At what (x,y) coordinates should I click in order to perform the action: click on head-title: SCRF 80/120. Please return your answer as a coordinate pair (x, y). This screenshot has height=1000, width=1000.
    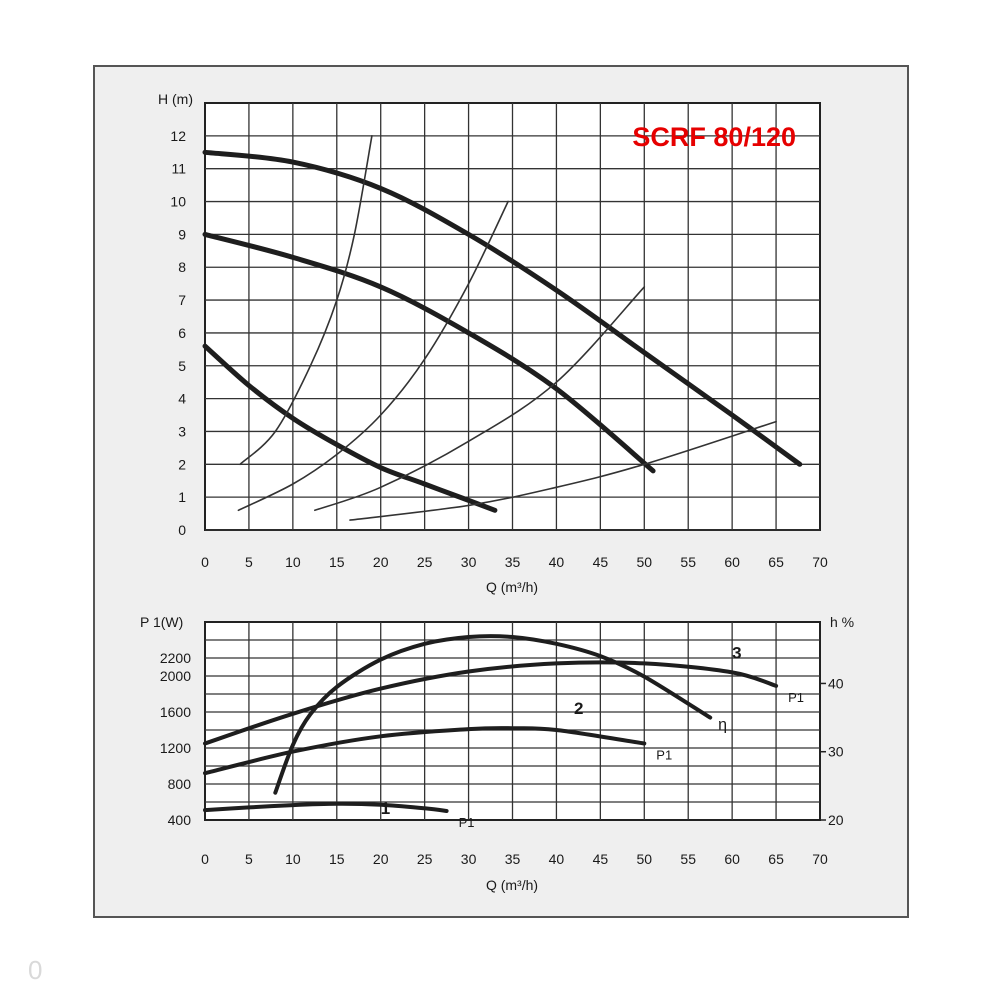
    Looking at the image, I should click on (714, 137).